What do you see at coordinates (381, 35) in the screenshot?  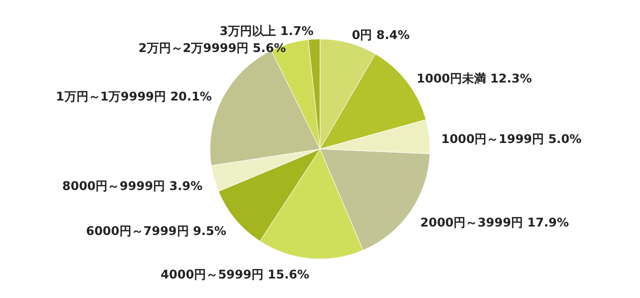 I see `slice-label: 0円 8.4%` at bounding box center [381, 35].